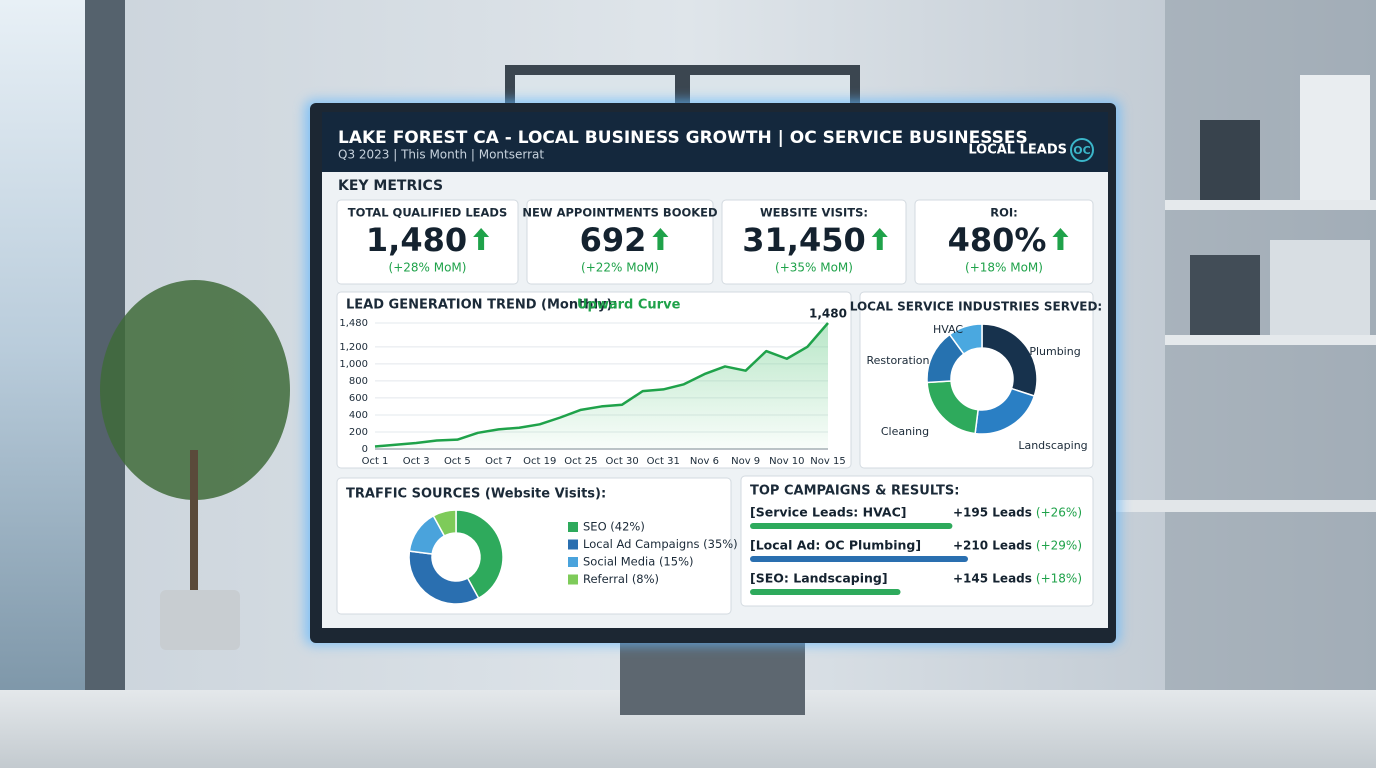  What do you see at coordinates (803, 240) in the screenshot?
I see `metric-value: 31,450` at bounding box center [803, 240].